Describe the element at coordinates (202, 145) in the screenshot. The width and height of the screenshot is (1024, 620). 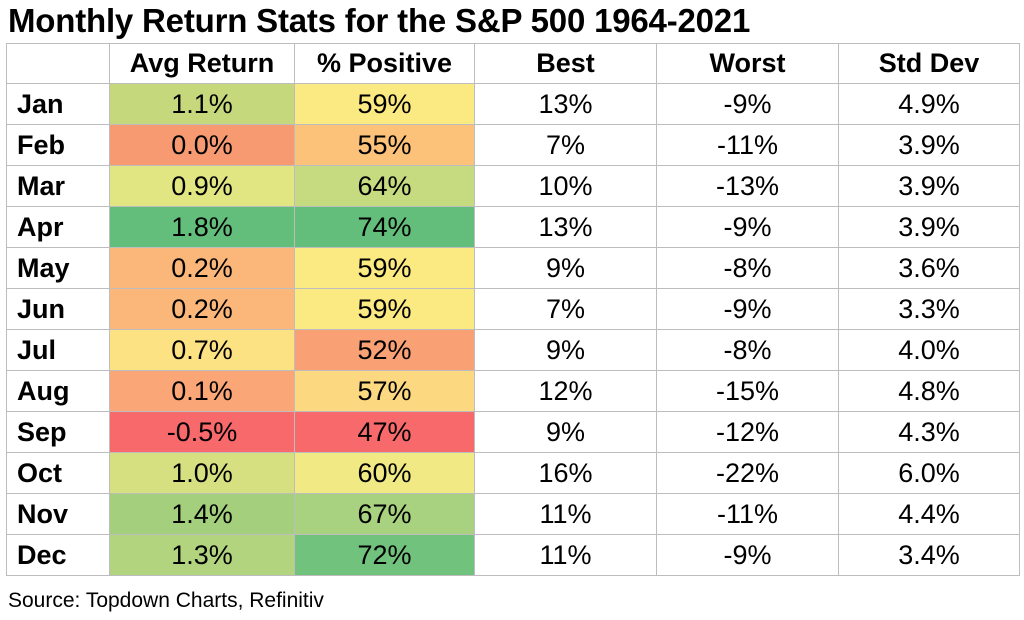
I see `avg-return-cell: 0.0%` at that location.